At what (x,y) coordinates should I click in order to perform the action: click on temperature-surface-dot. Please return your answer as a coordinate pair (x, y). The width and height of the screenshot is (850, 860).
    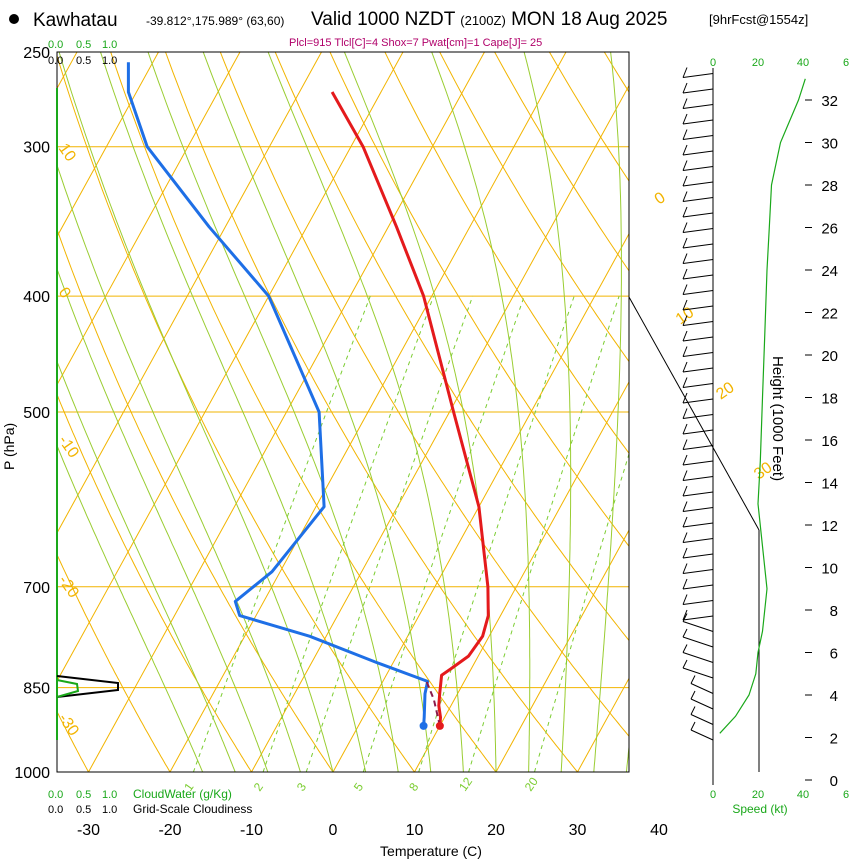
    Looking at the image, I should click on (439, 725).